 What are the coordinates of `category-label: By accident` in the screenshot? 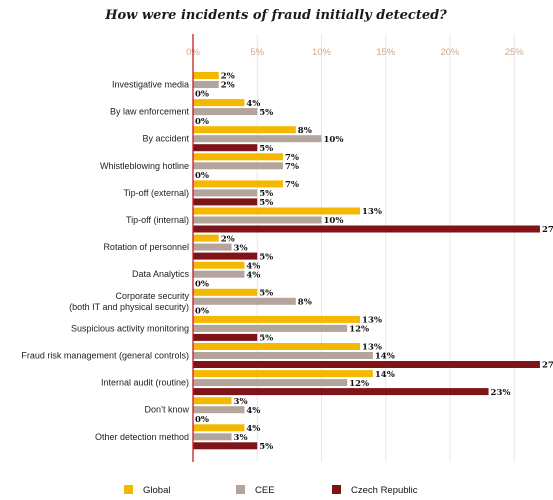 It's located at (165, 139).